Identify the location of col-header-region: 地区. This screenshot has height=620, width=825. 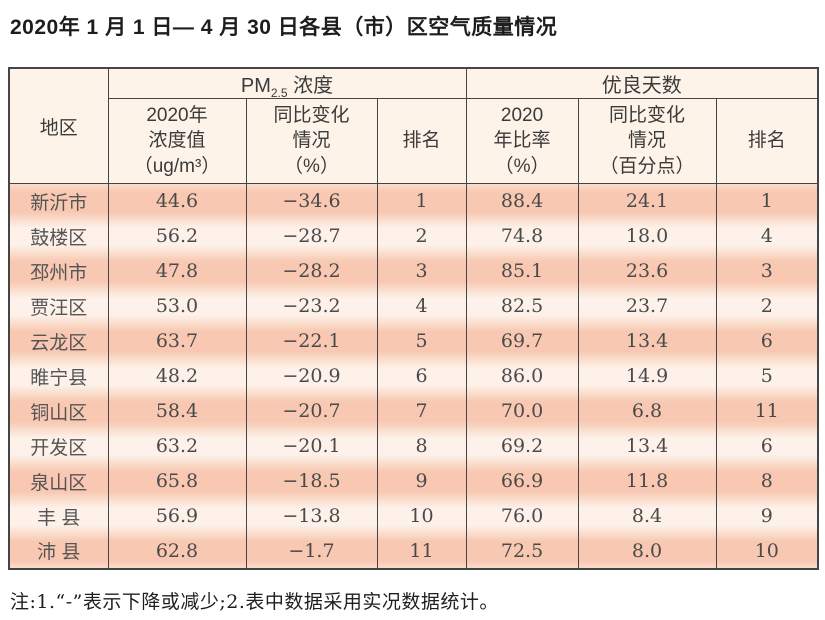
(58, 125).